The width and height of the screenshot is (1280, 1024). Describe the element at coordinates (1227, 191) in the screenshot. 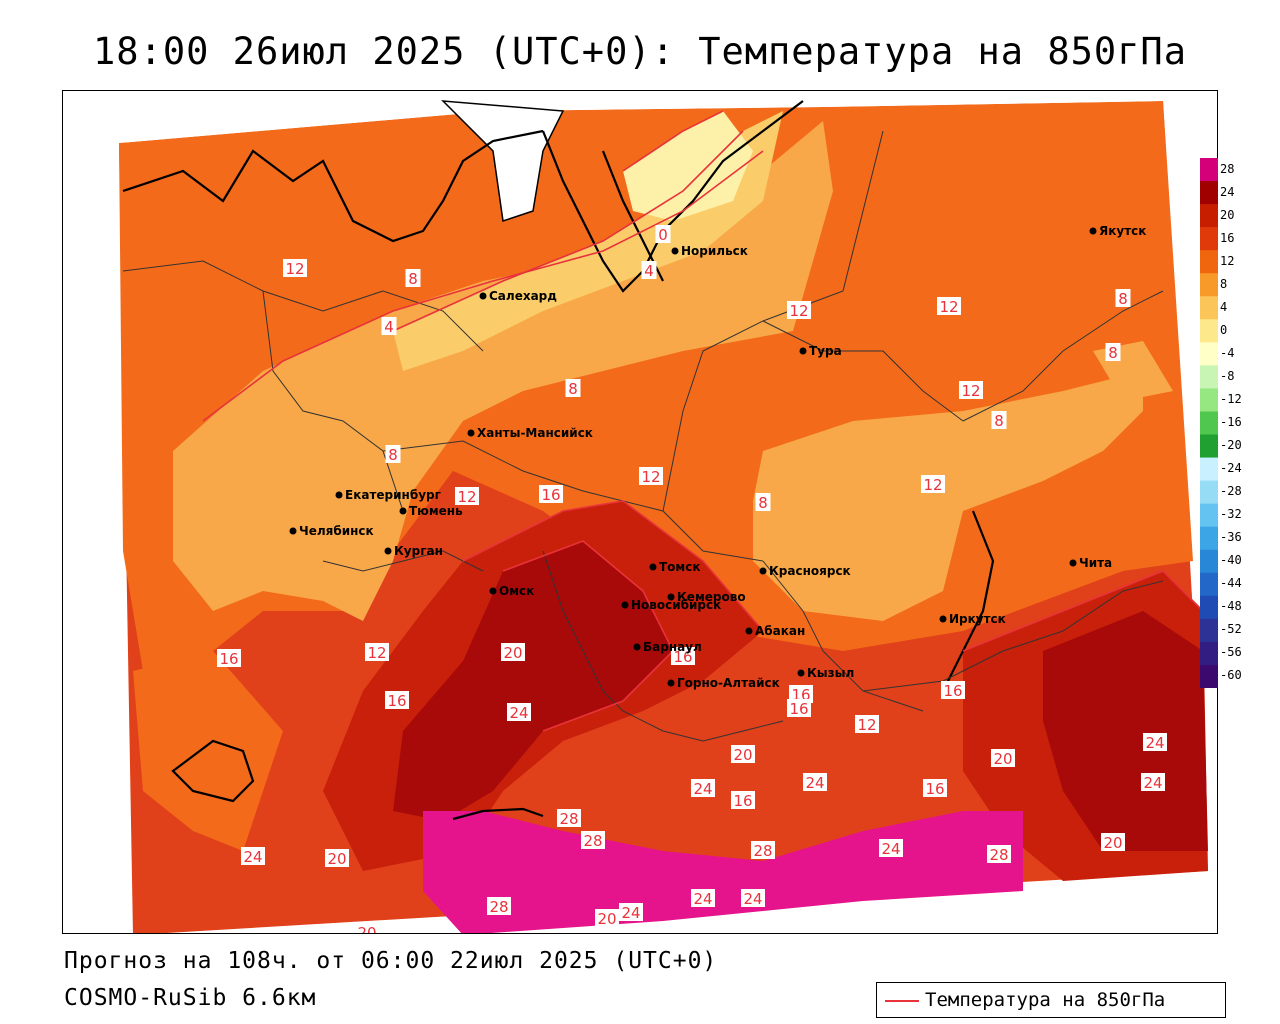

I see `colorbar-tick-label: 24` at that location.